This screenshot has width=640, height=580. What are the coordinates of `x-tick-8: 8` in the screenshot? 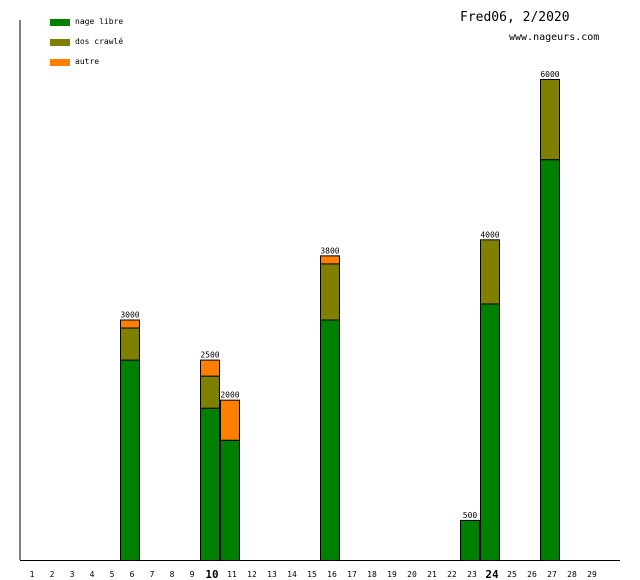 It's located at (172, 574).